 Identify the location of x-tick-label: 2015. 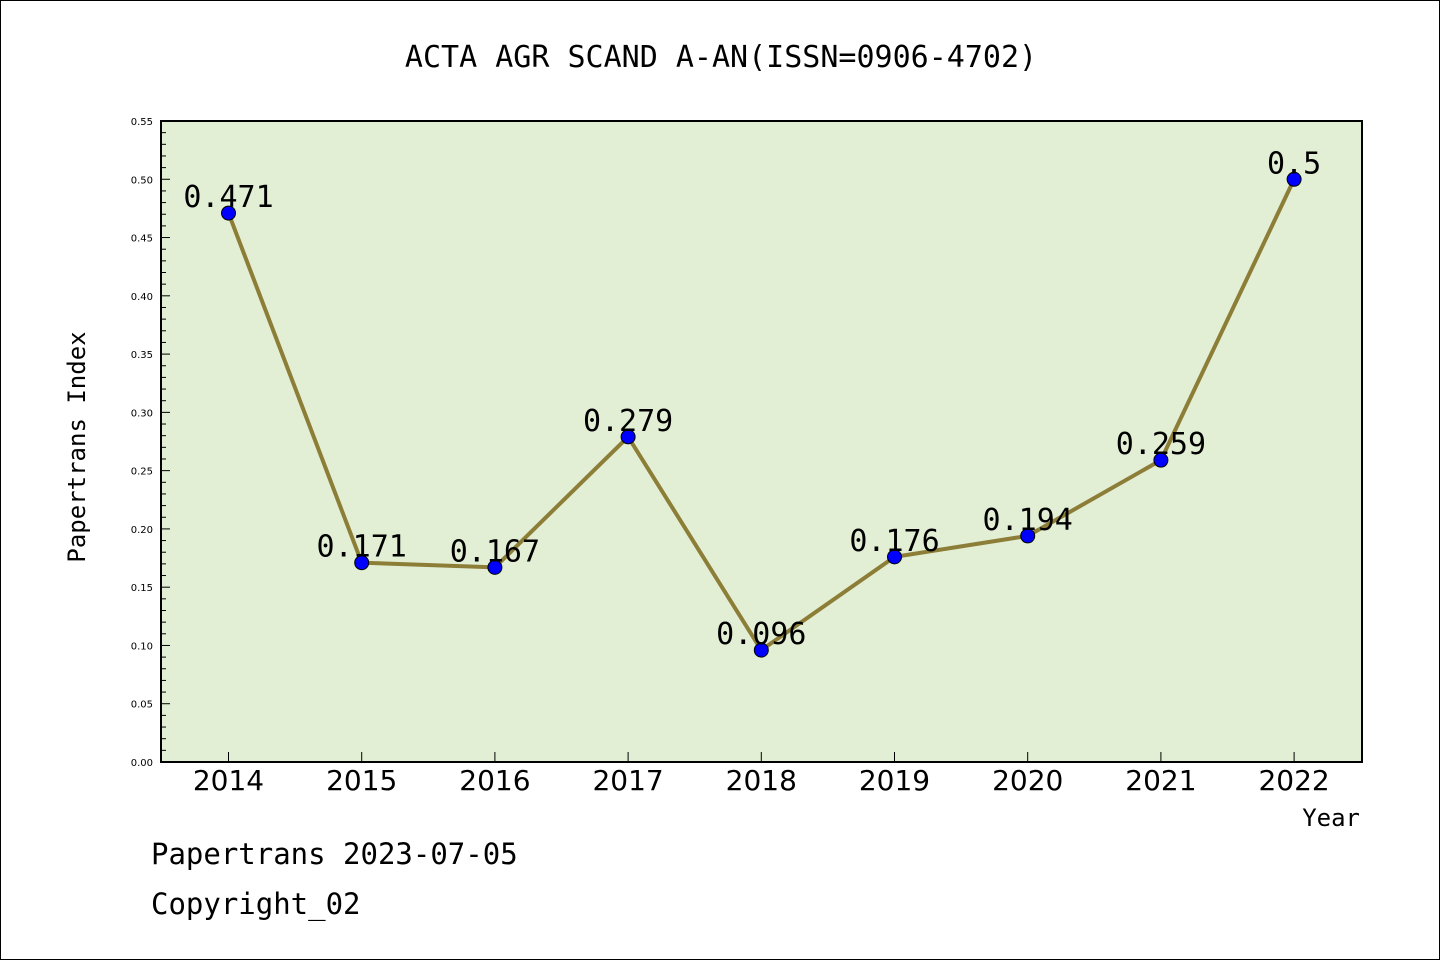
(361, 780).